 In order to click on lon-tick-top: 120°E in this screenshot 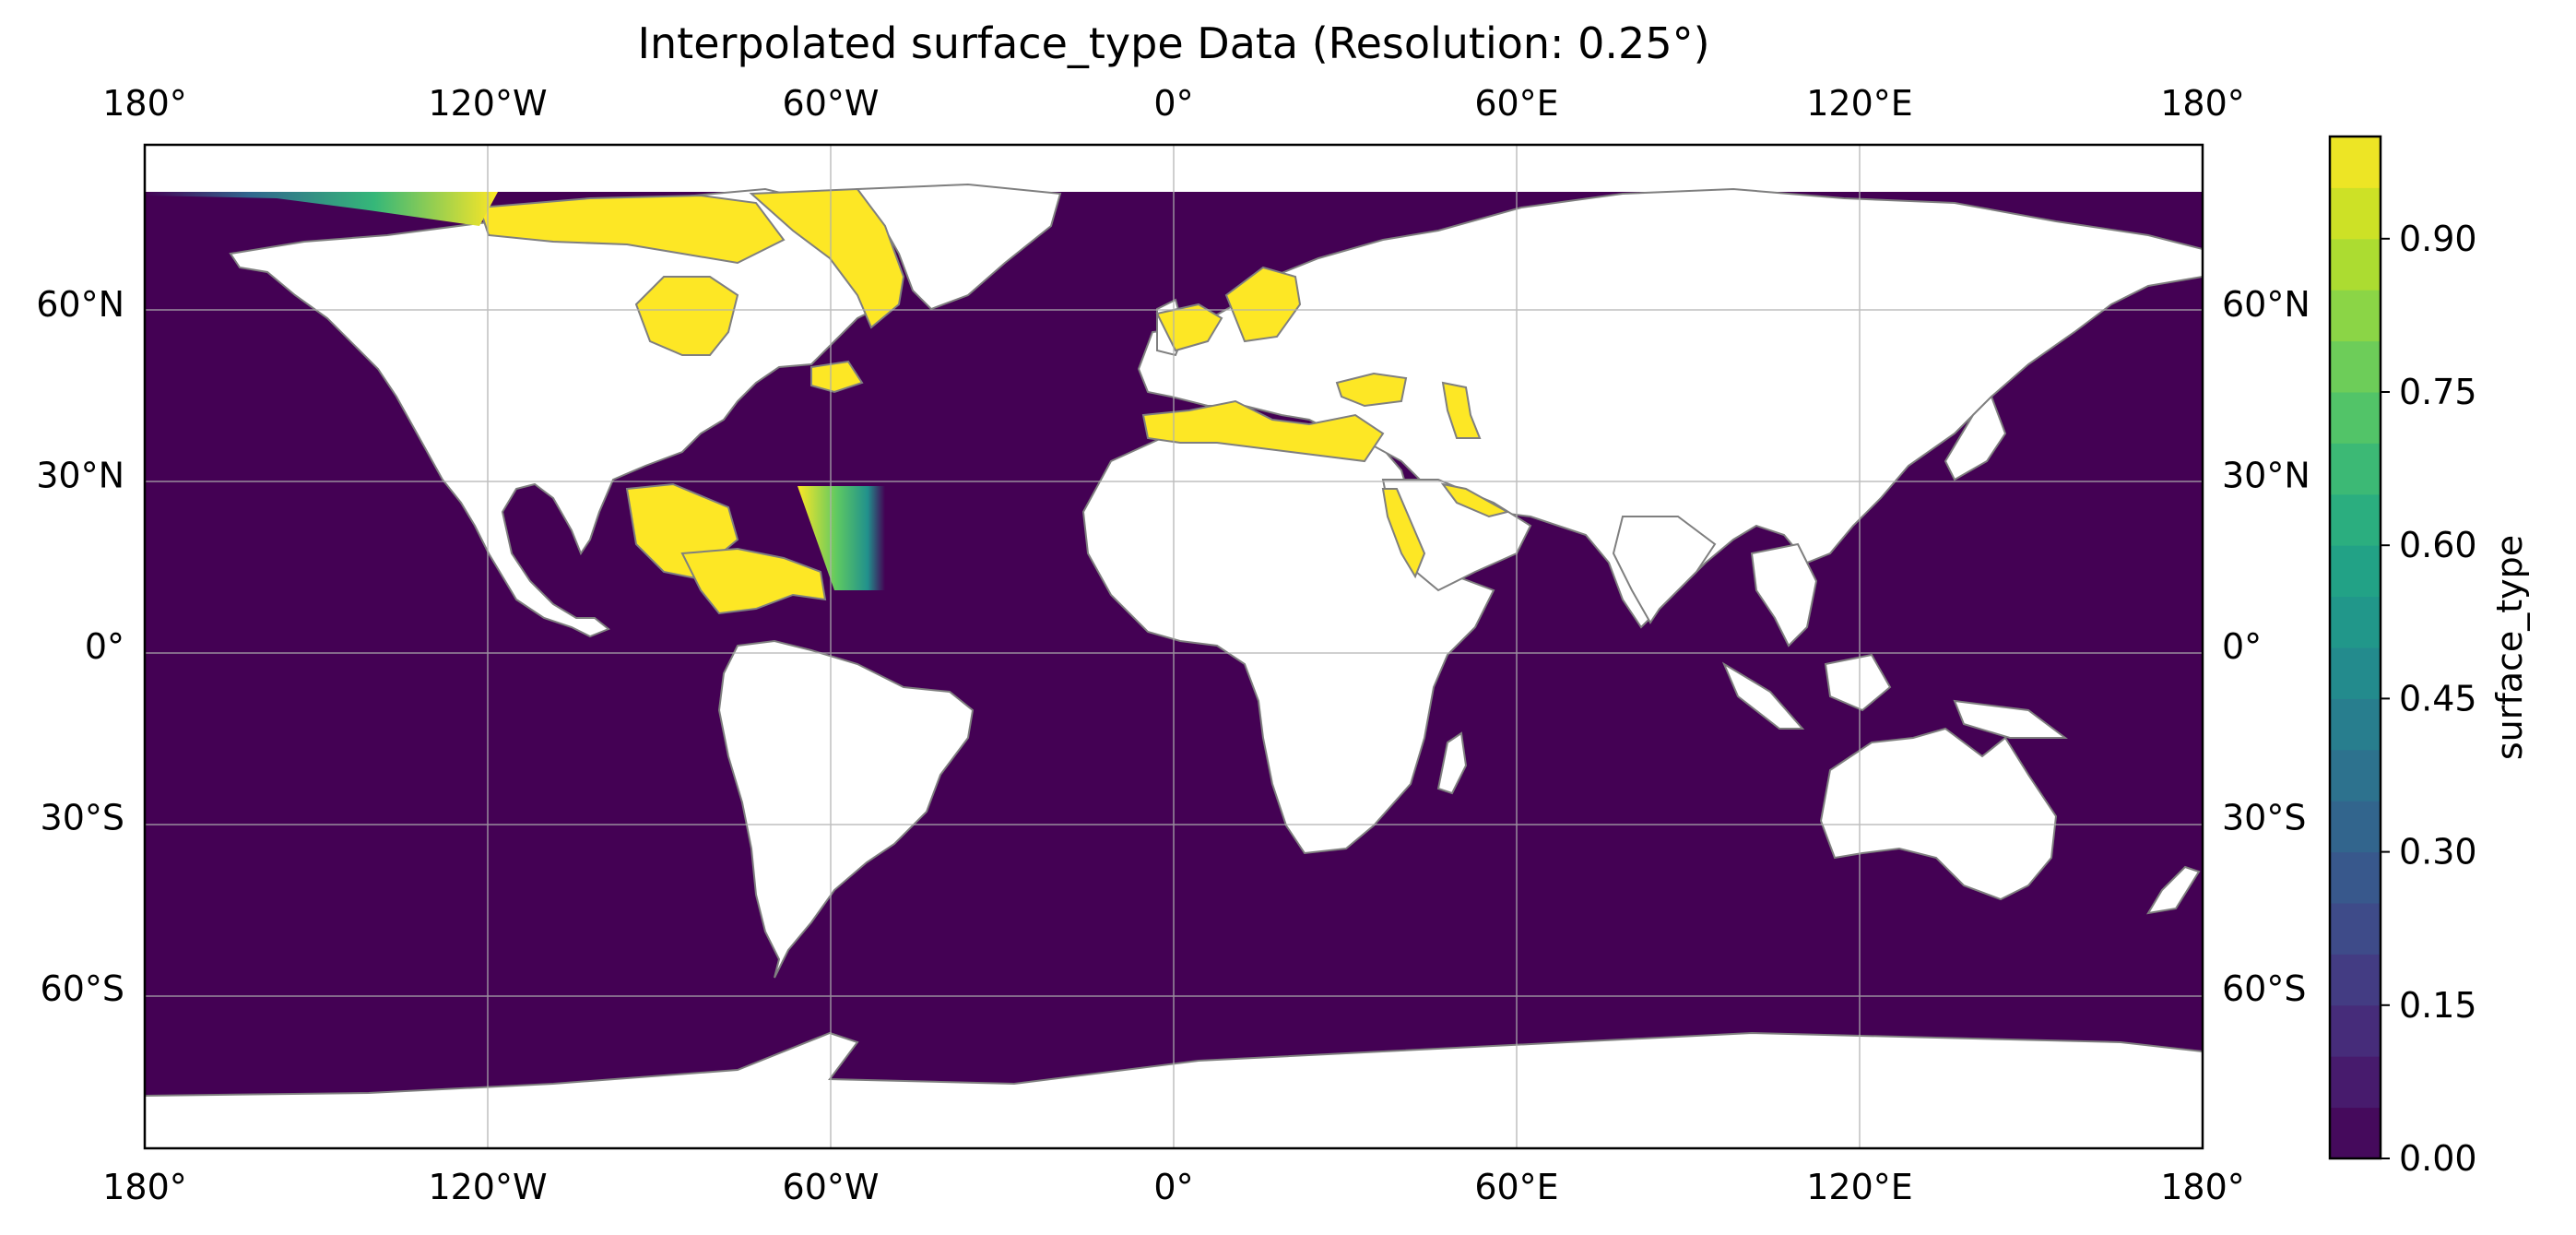, I will do `click(1859, 103)`.